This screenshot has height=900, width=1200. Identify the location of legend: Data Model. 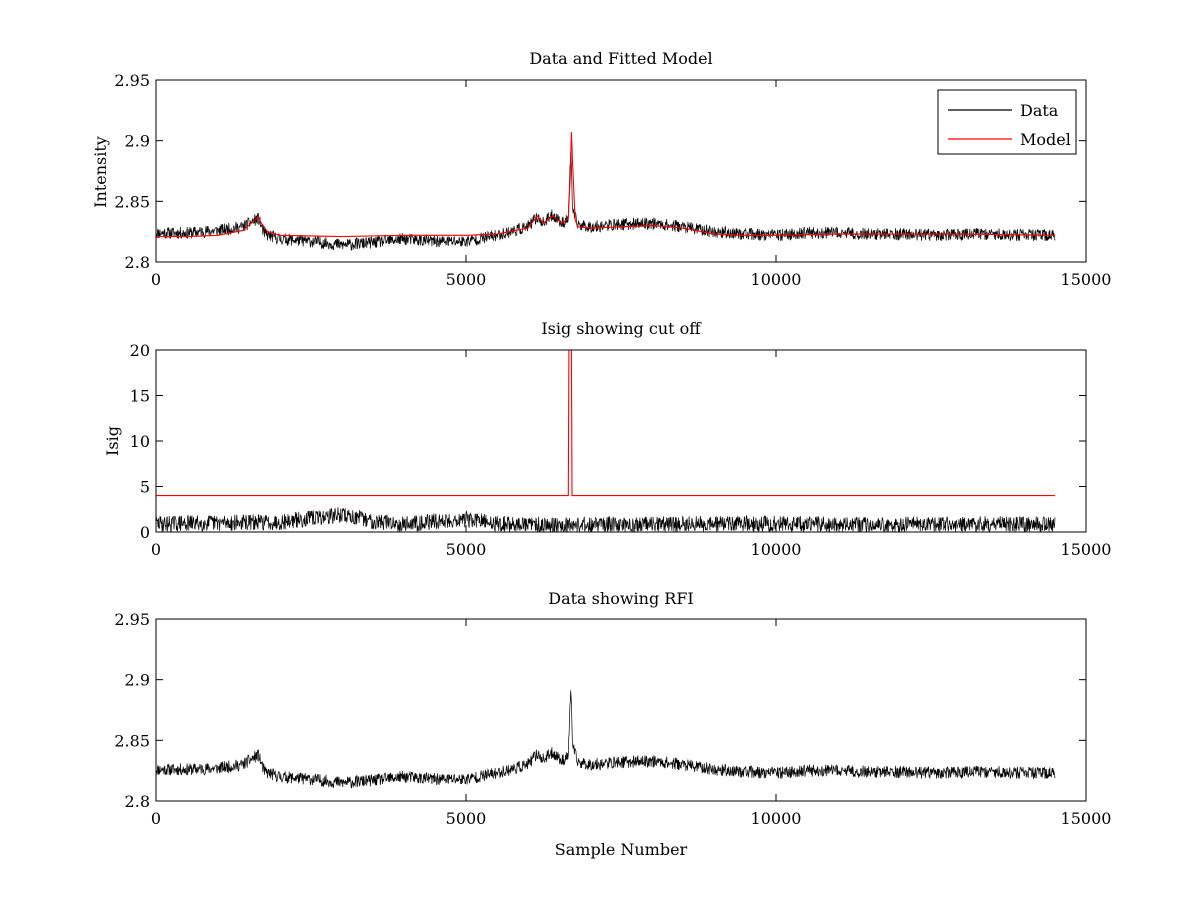
(1007, 122).